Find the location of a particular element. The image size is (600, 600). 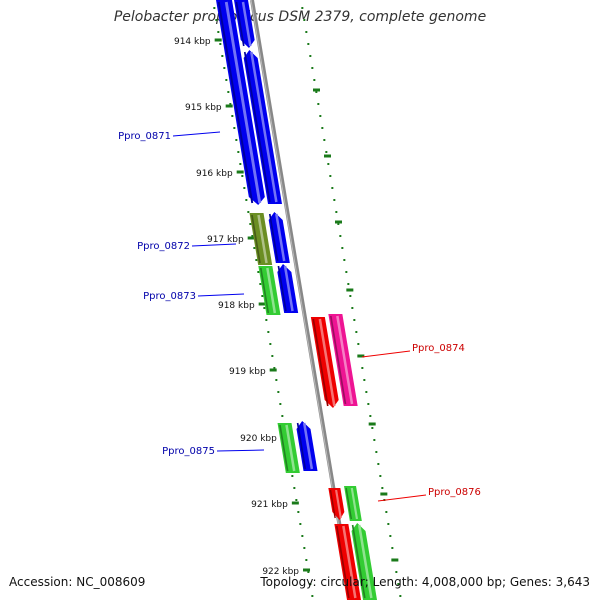

gene-label: Ppro_0875 is located at coordinates (188, 451).